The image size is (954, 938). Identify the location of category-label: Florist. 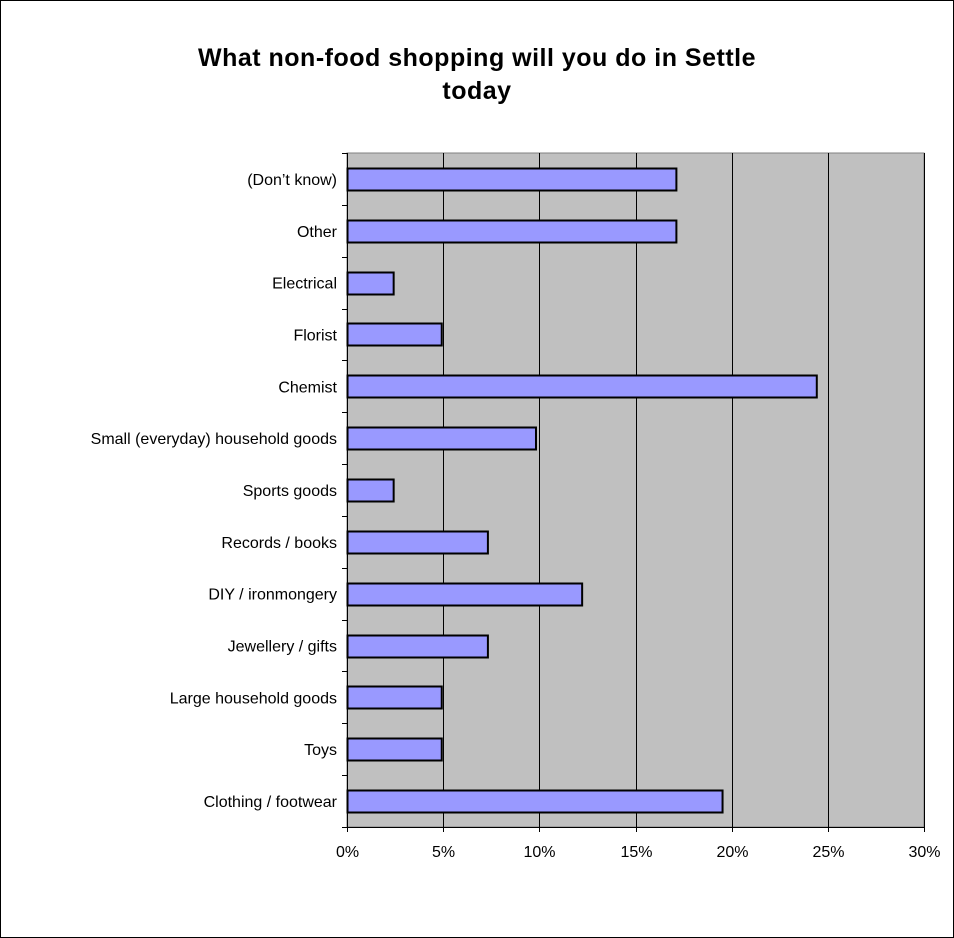
(315, 335).